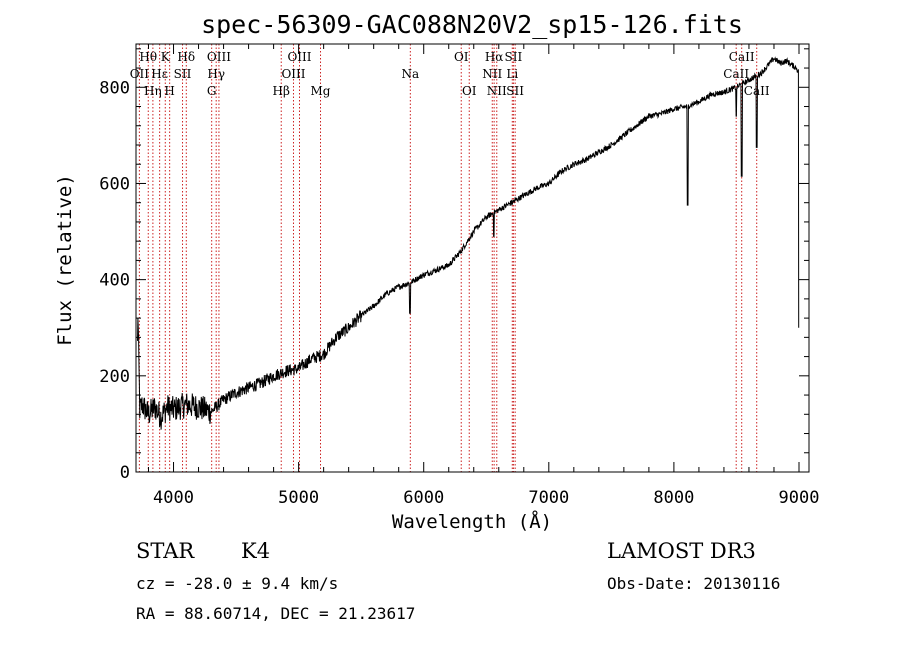 The width and height of the screenshot is (900, 649). I want to click on spectral-line-label: Hγ, so click(216, 74).